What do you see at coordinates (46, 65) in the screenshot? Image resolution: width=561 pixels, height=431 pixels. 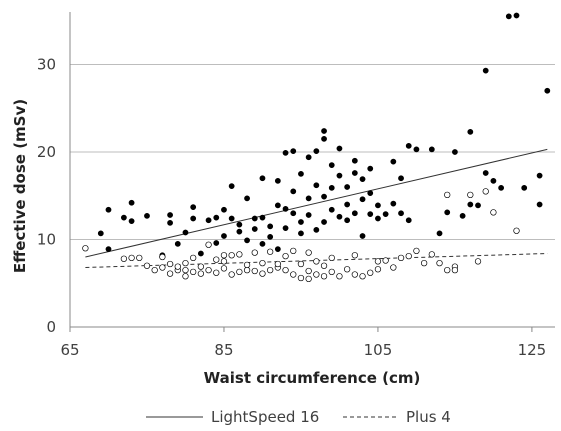 I see `y-tick-label: 30` at bounding box center [46, 65].